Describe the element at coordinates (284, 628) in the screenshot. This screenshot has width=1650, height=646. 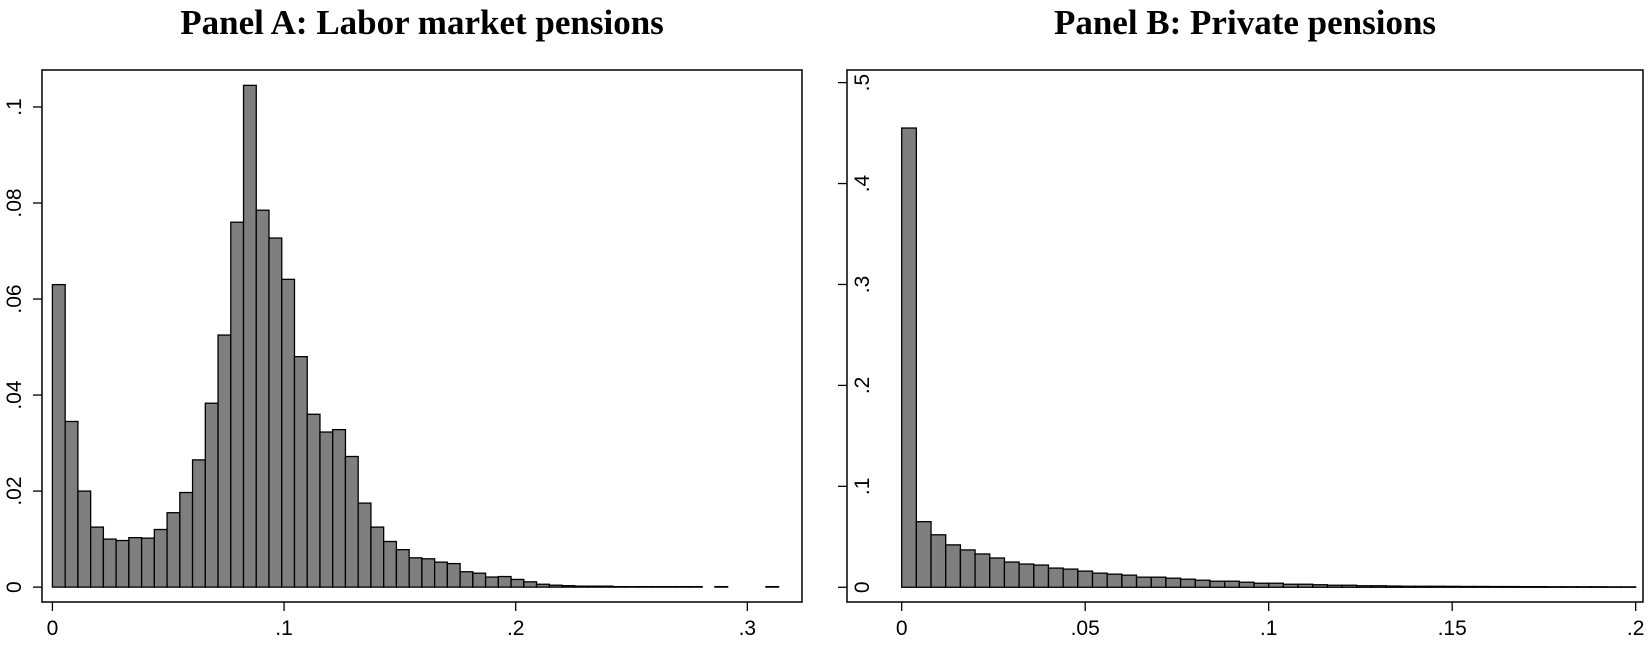
I see `x-tick-label: .1` at that location.